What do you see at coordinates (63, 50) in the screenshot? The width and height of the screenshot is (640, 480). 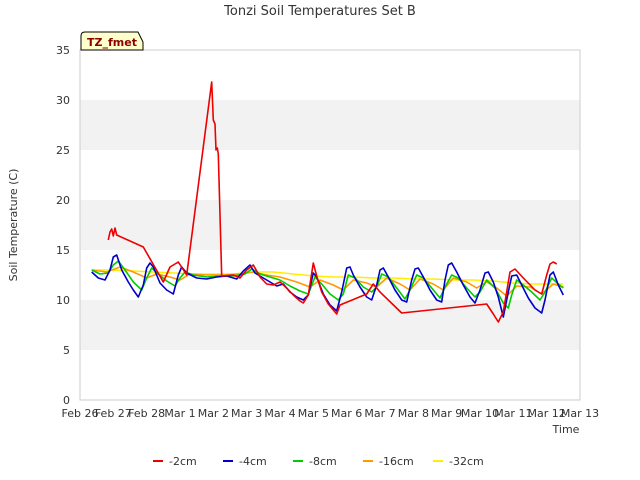 I see `y-tick-label: 35` at bounding box center [63, 50].